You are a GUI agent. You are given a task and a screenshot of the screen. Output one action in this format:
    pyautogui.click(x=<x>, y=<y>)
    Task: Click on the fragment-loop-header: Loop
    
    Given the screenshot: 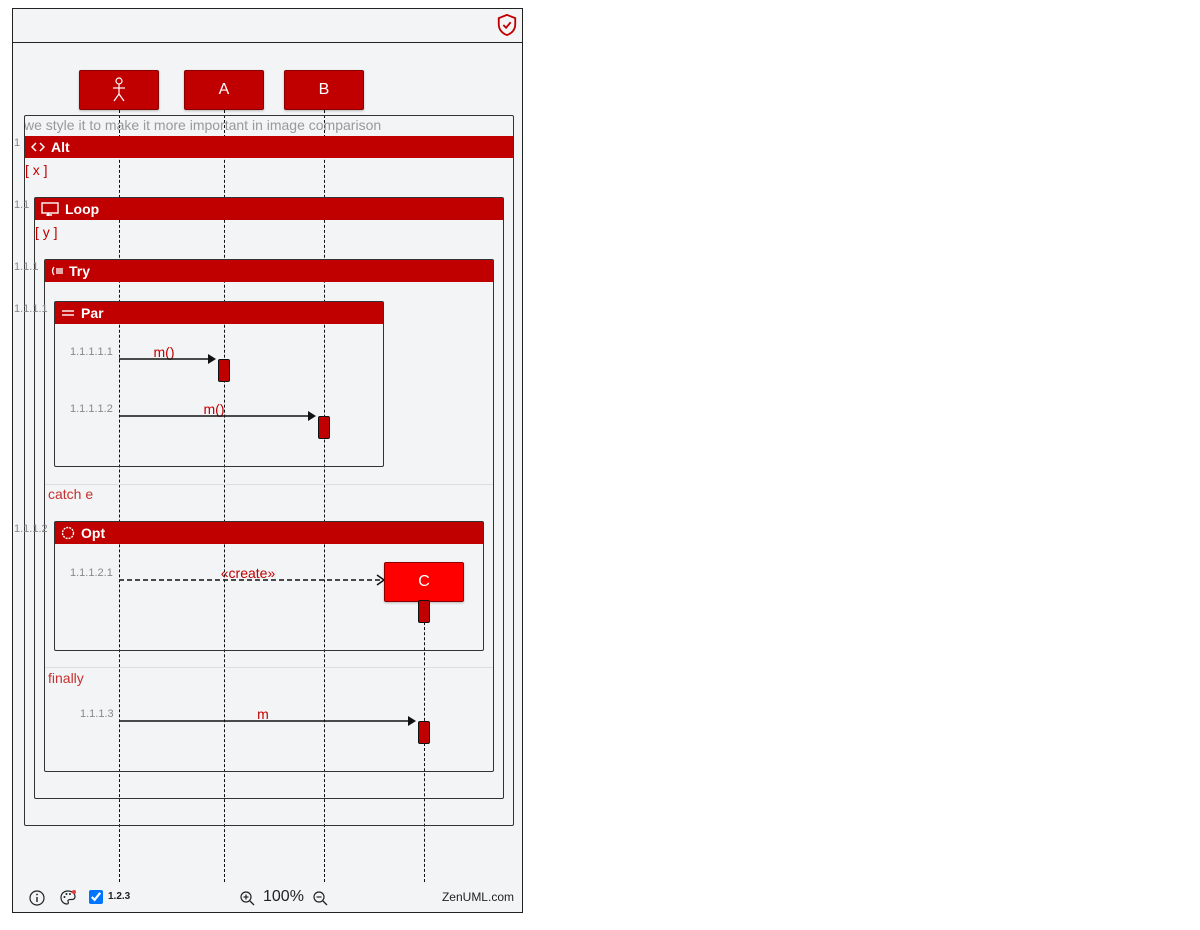 What is the action you would take?
    pyautogui.click(x=269, y=209)
    